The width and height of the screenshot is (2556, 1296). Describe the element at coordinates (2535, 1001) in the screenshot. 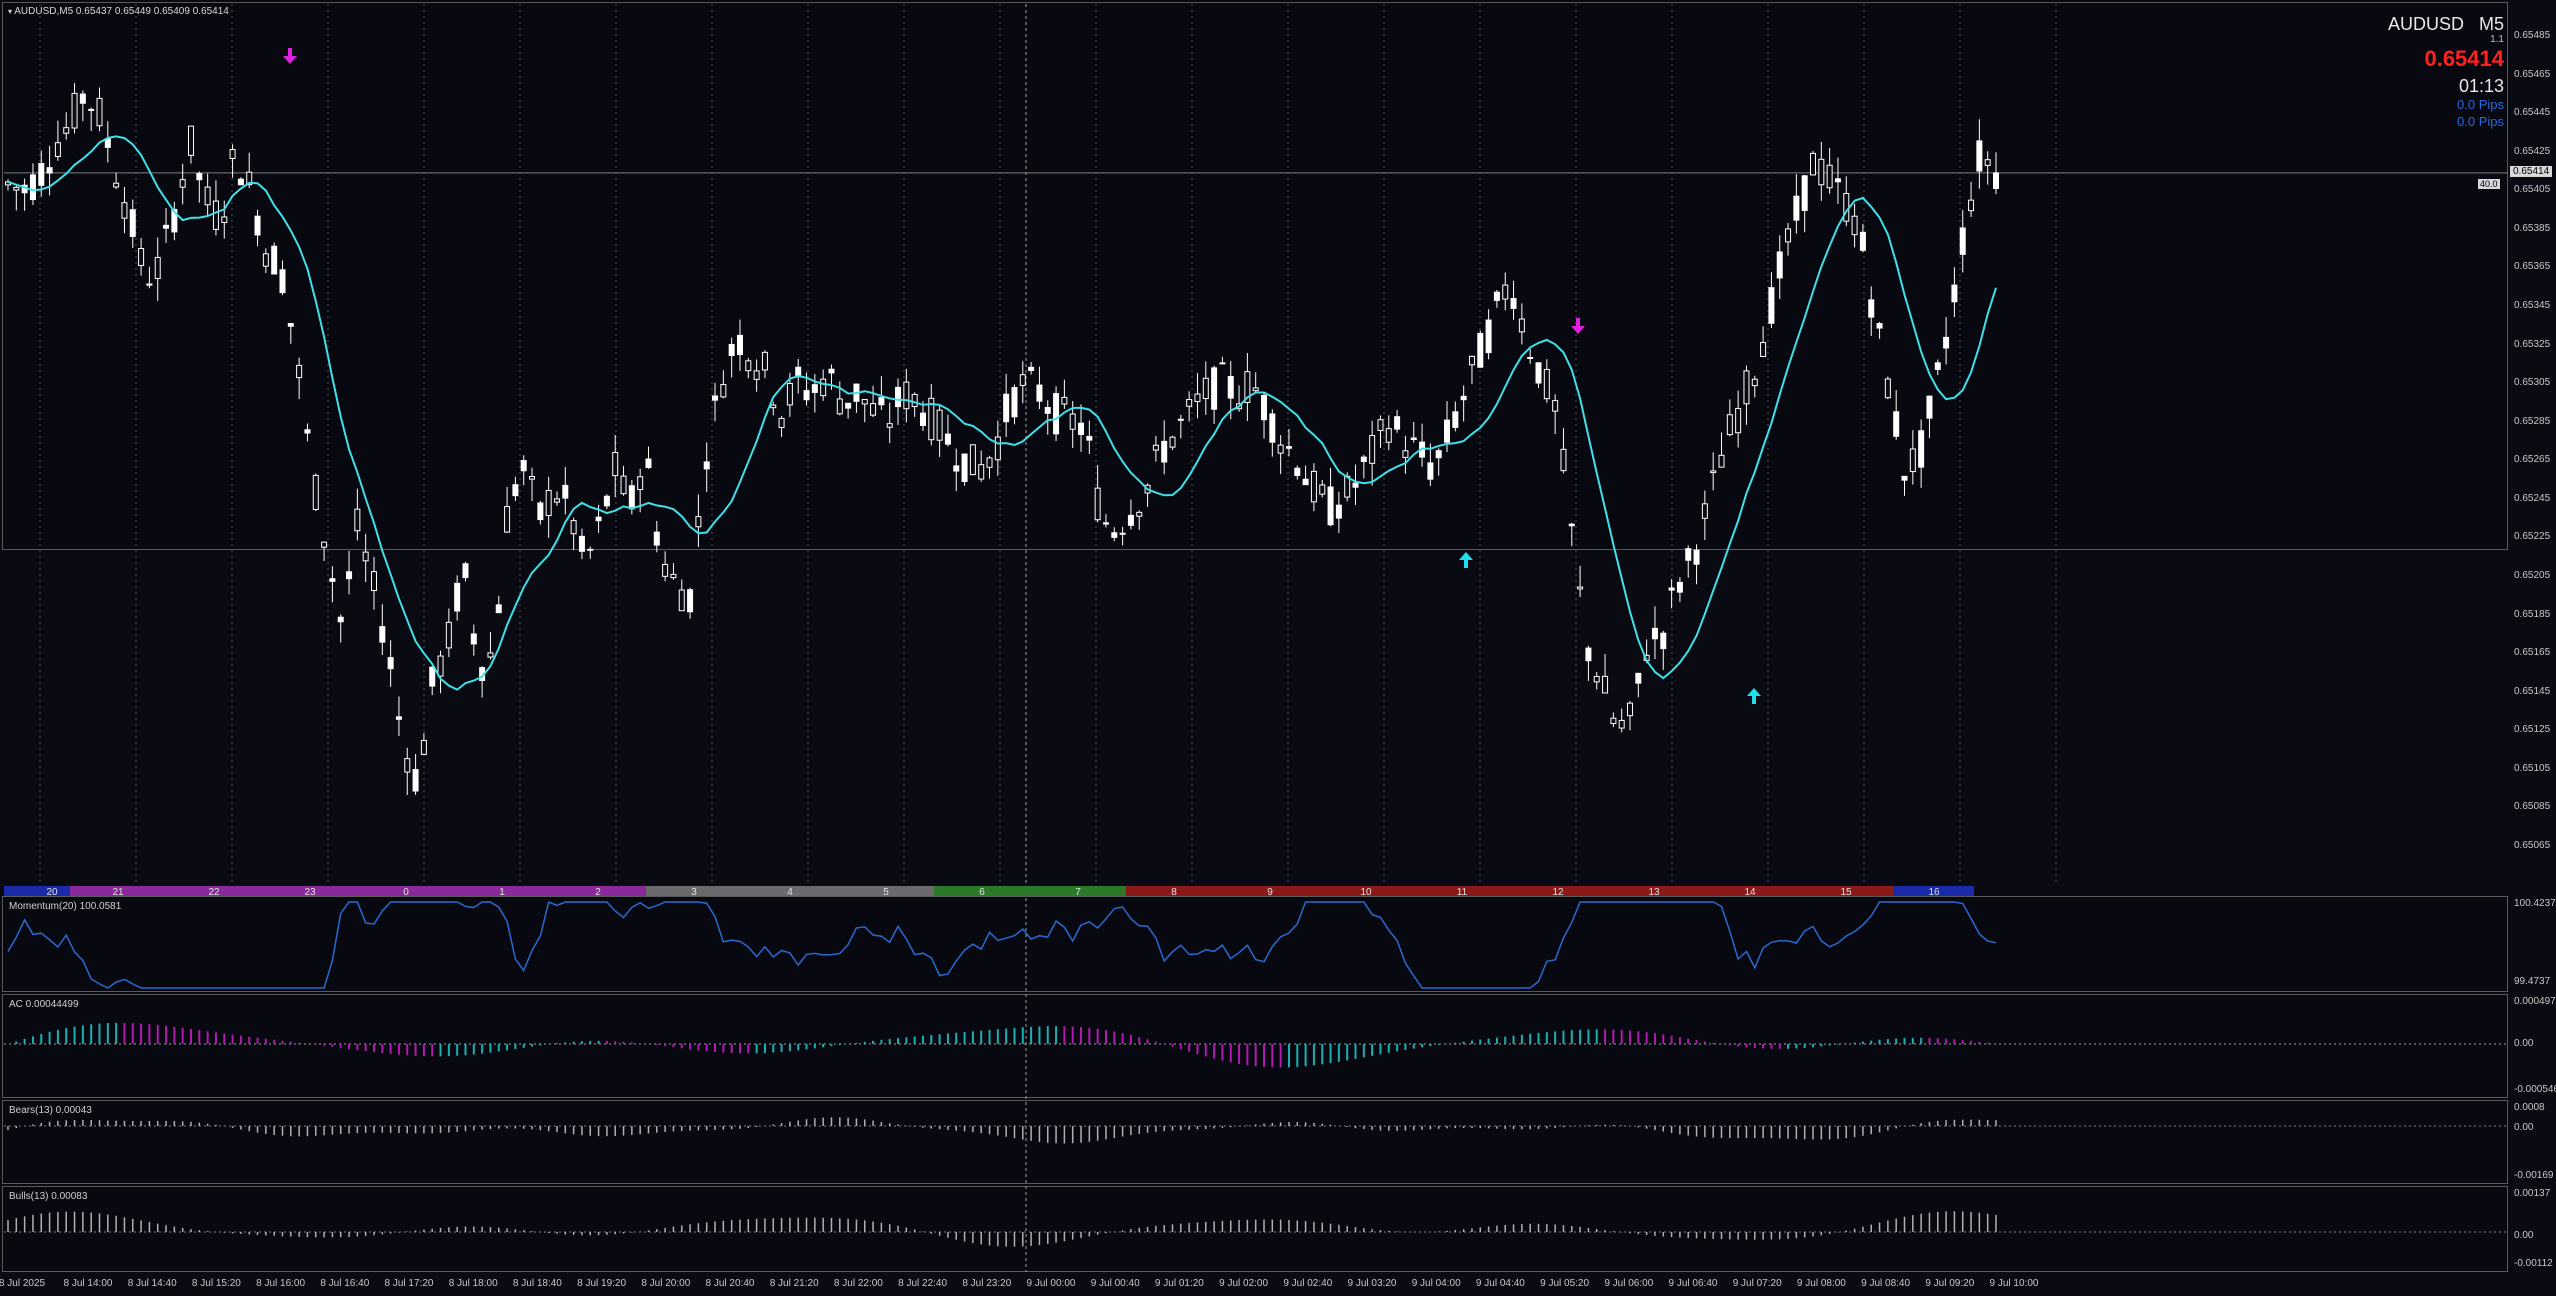

I see `ac-axis-max: 0.0004974` at that location.